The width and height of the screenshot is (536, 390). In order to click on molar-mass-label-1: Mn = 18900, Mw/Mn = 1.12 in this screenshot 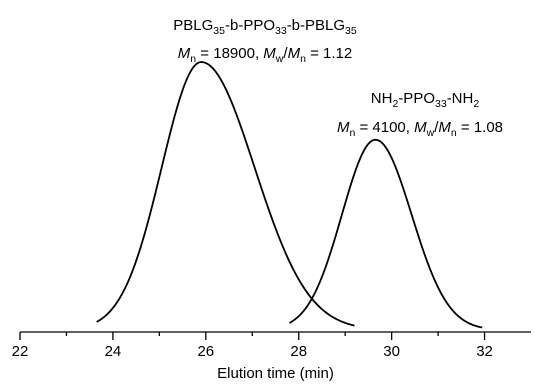, I will do `click(265, 55)`.